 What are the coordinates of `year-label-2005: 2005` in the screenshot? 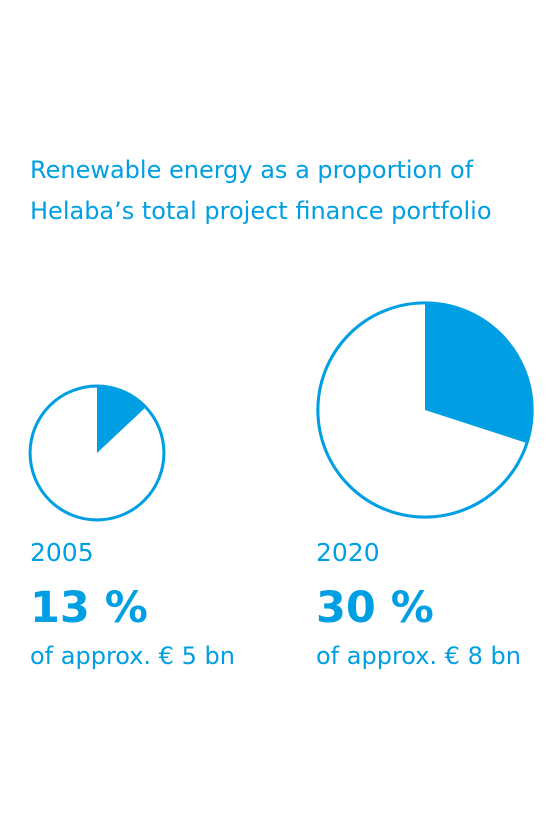 It's located at (62, 552).